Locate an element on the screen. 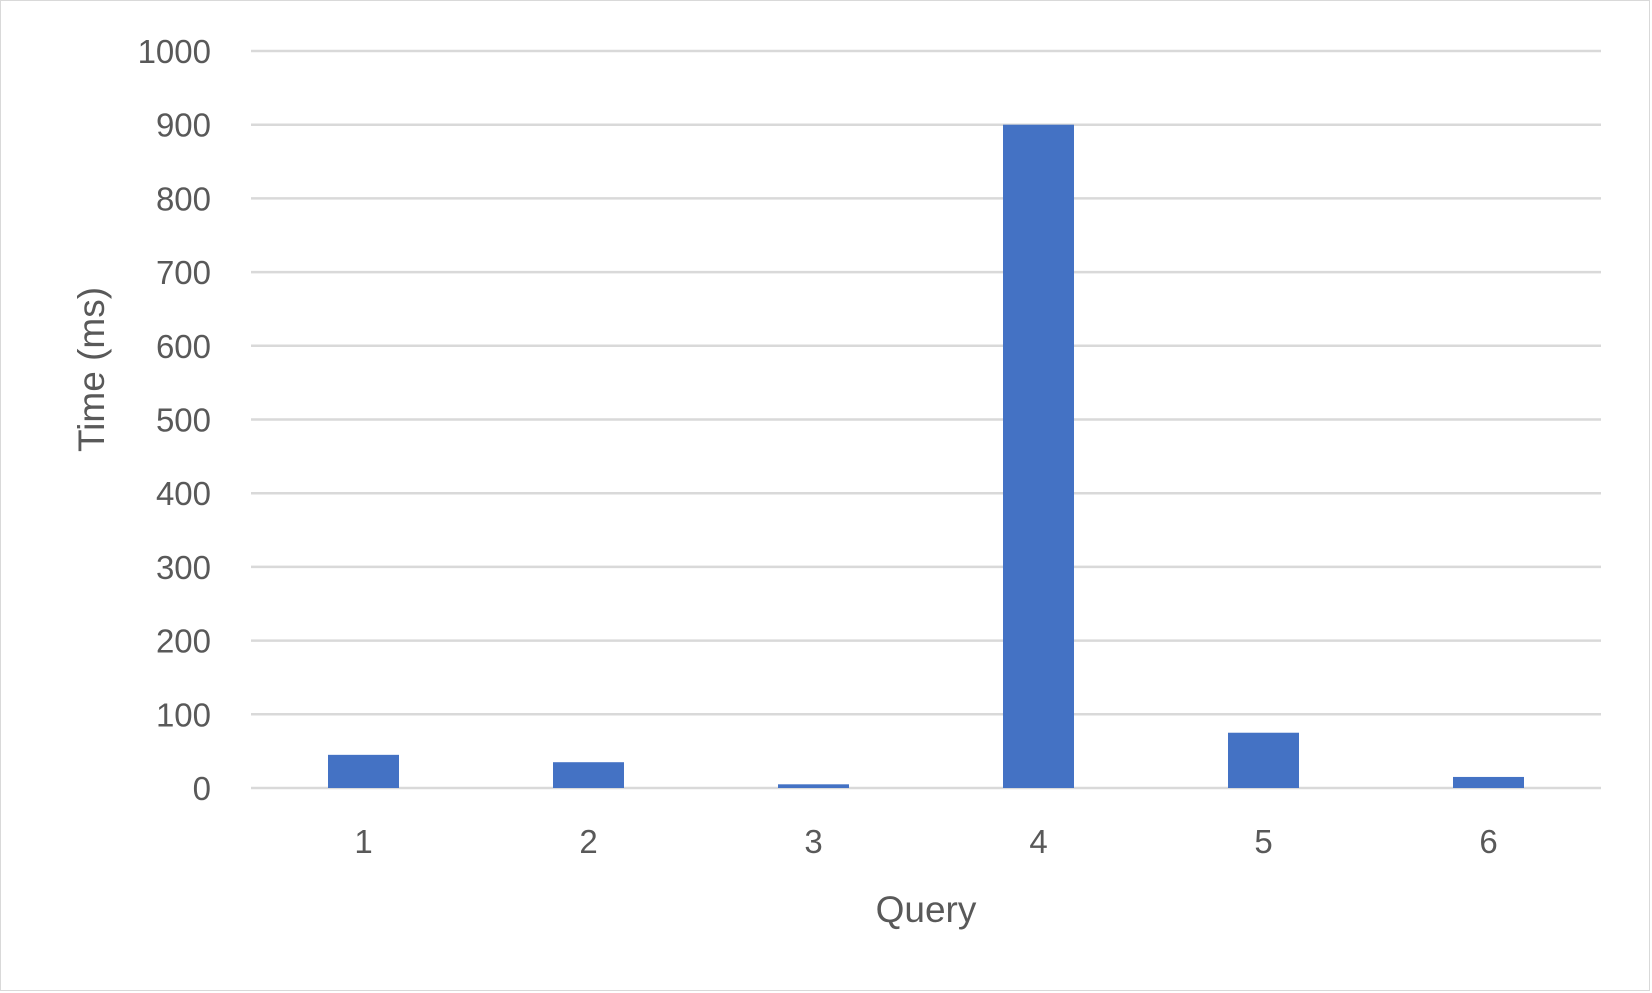  x-tick-label-3: 3 is located at coordinates (813, 841).